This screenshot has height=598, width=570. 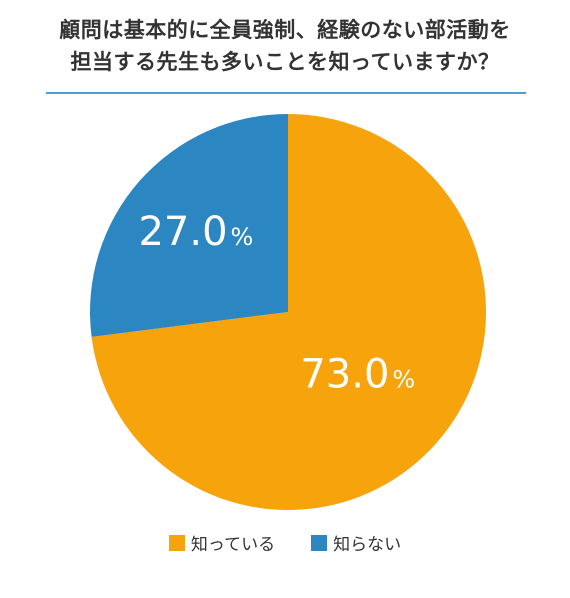 What do you see at coordinates (319, 542) in the screenshot?
I see `legend-swatch-unknown` at bounding box center [319, 542].